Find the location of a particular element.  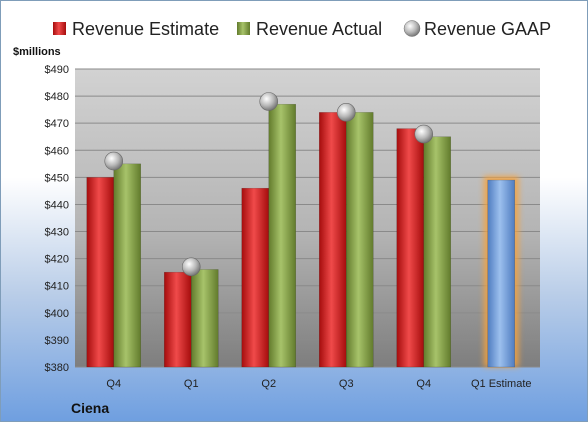

y-tick-label: $430 is located at coordinates (57, 233).